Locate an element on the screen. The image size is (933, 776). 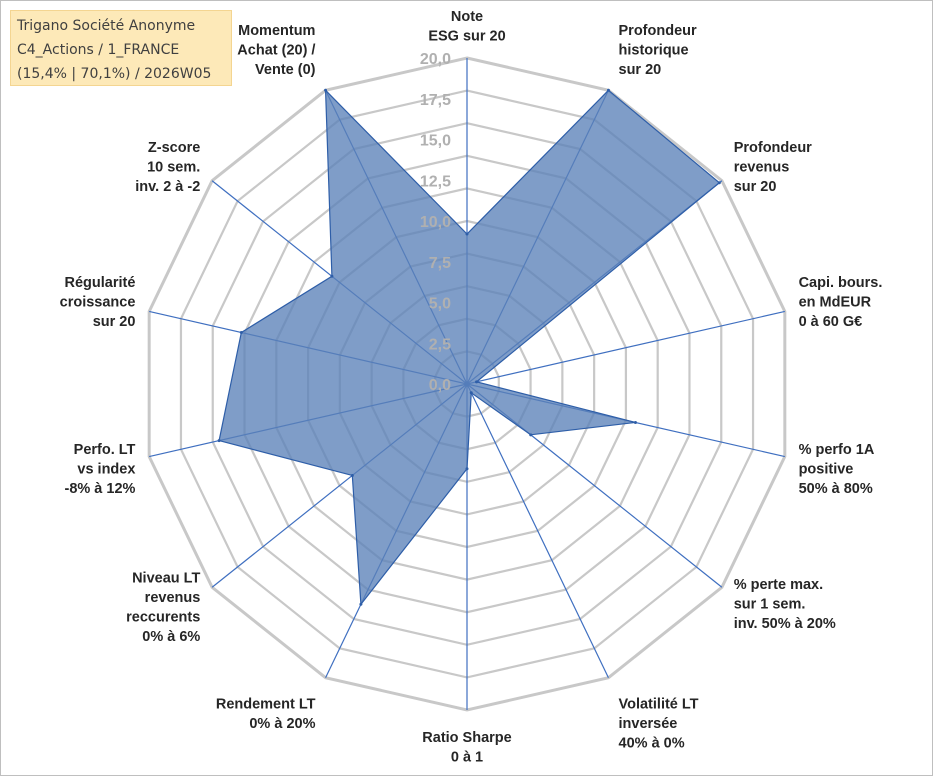
axis-label-13-line-1: Achat (20) / is located at coordinates (276, 51).